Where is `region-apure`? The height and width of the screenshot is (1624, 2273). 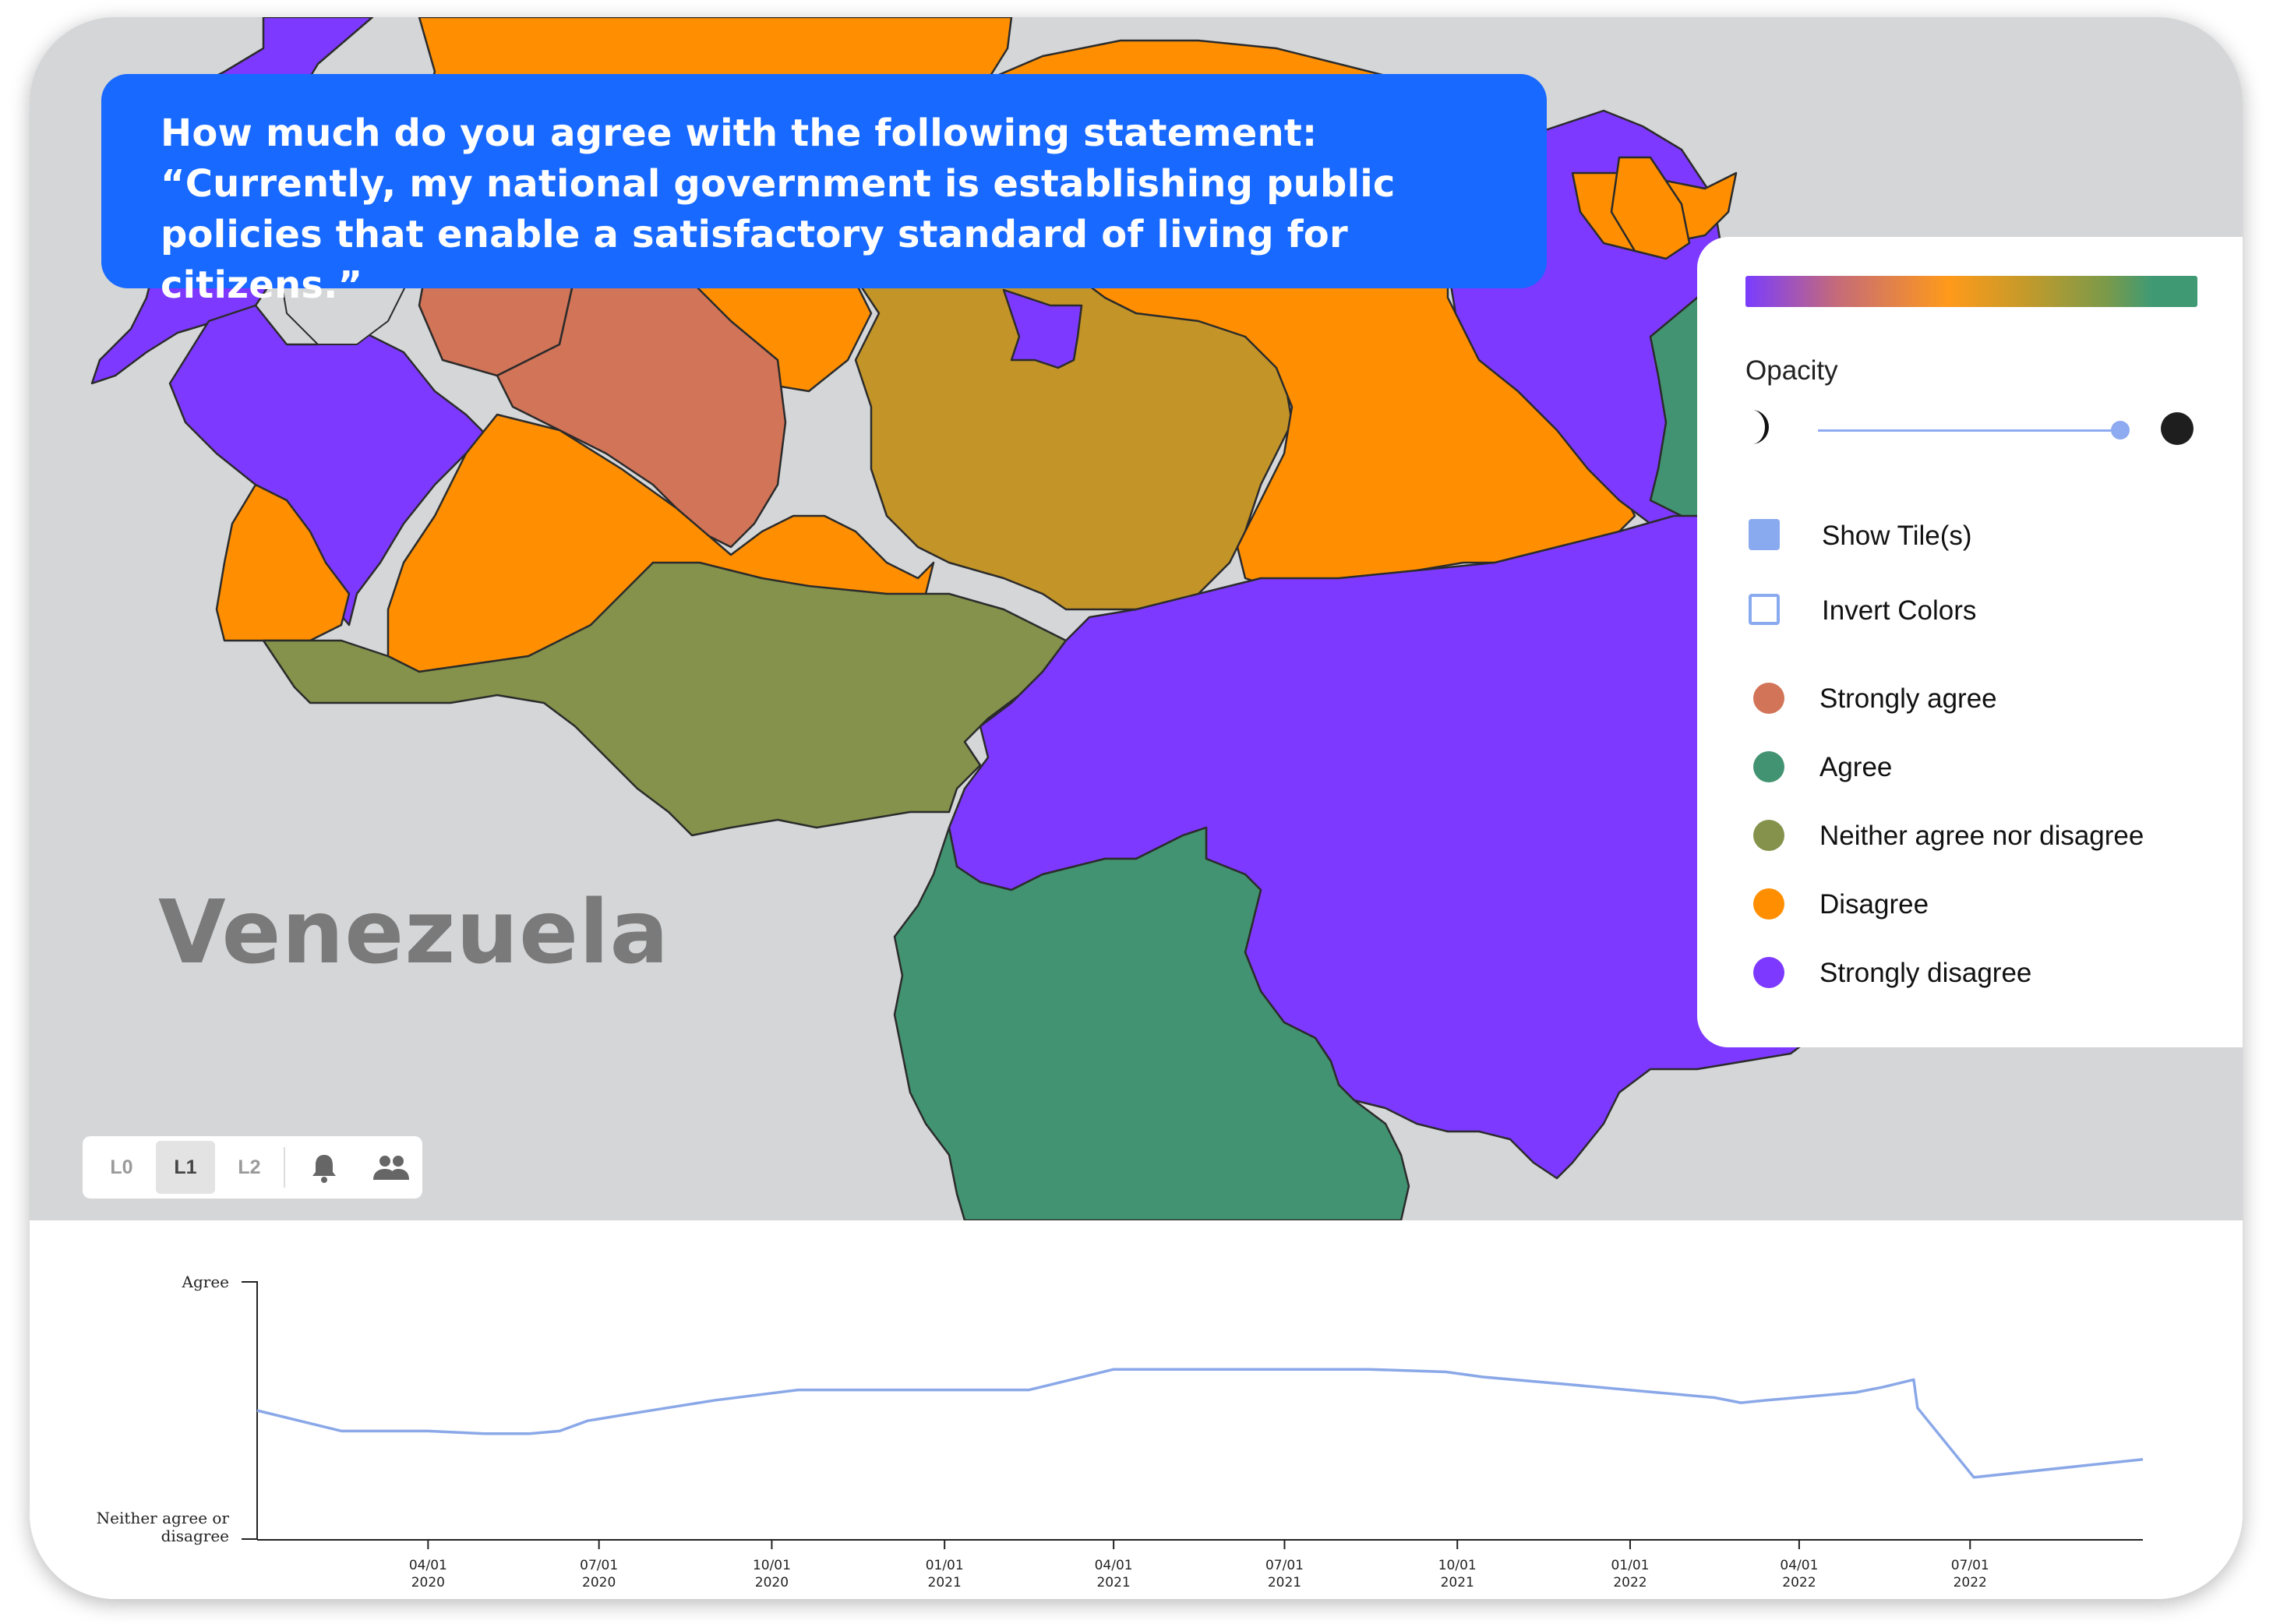
region-apure is located at coordinates (665, 699).